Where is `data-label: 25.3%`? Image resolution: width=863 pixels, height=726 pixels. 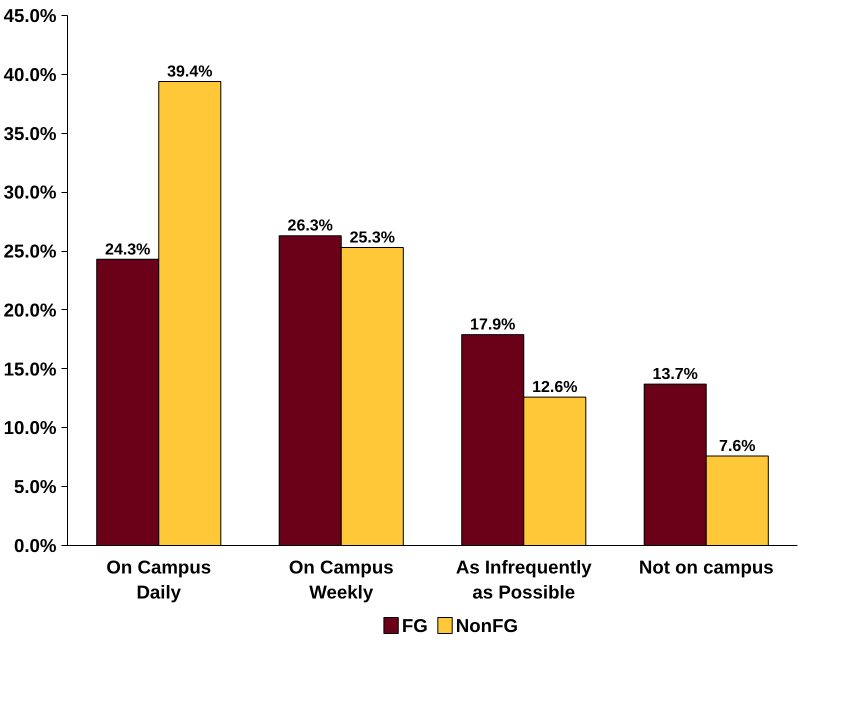 data-label: 25.3% is located at coordinates (372, 238).